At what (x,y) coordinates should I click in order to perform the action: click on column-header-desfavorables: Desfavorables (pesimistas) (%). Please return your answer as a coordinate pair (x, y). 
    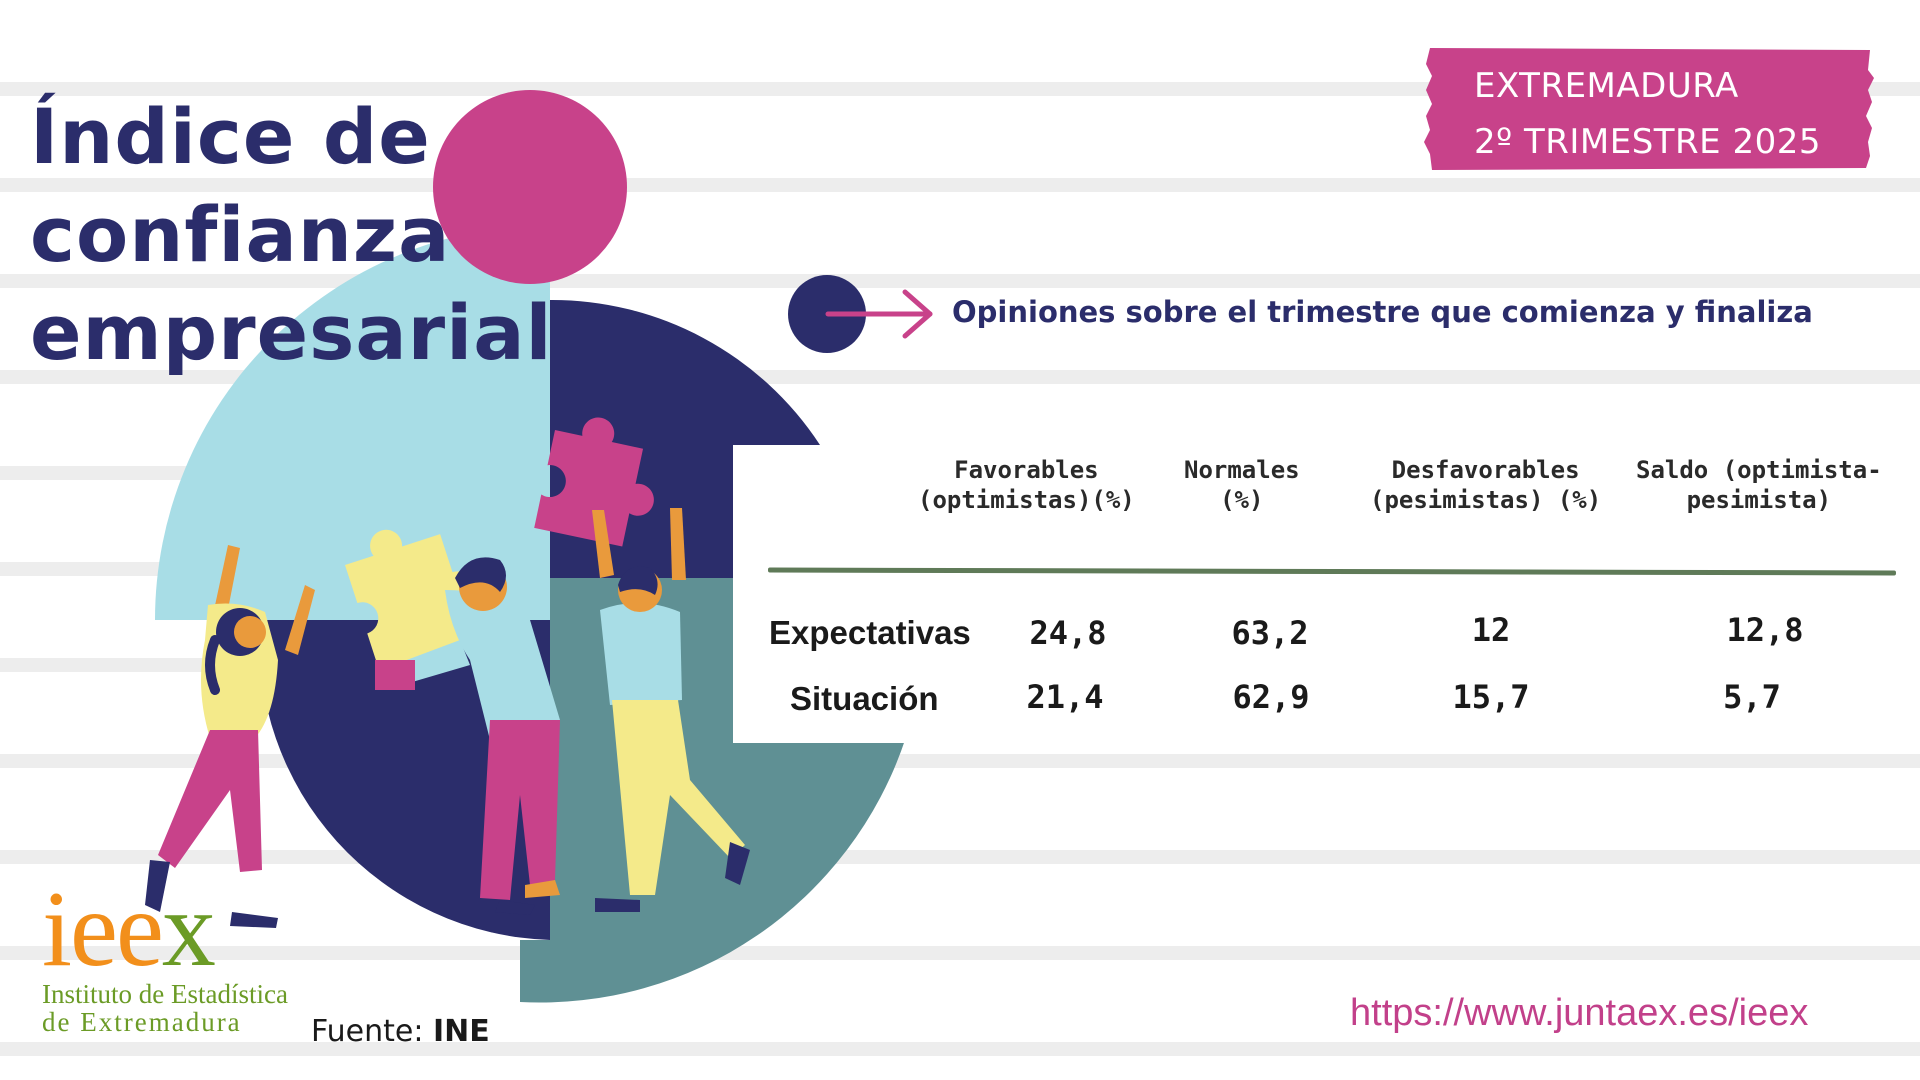
    Looking at the image, I should click on (1486, 485).